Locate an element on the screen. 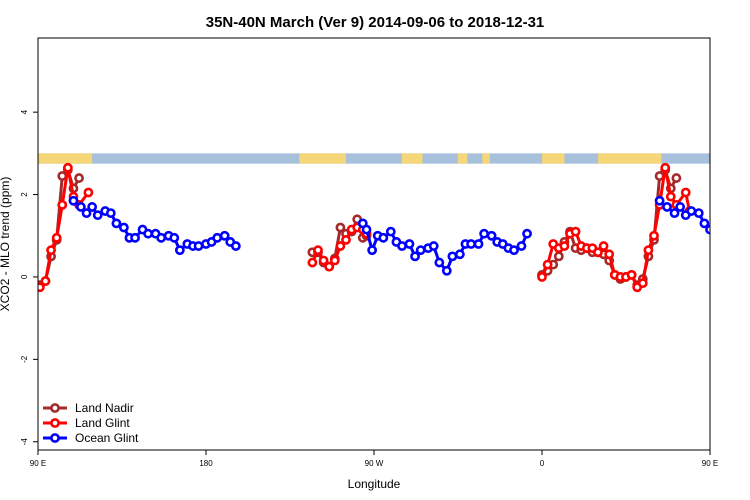  x-tick-label: 0 is located at coordinates (542, 463).